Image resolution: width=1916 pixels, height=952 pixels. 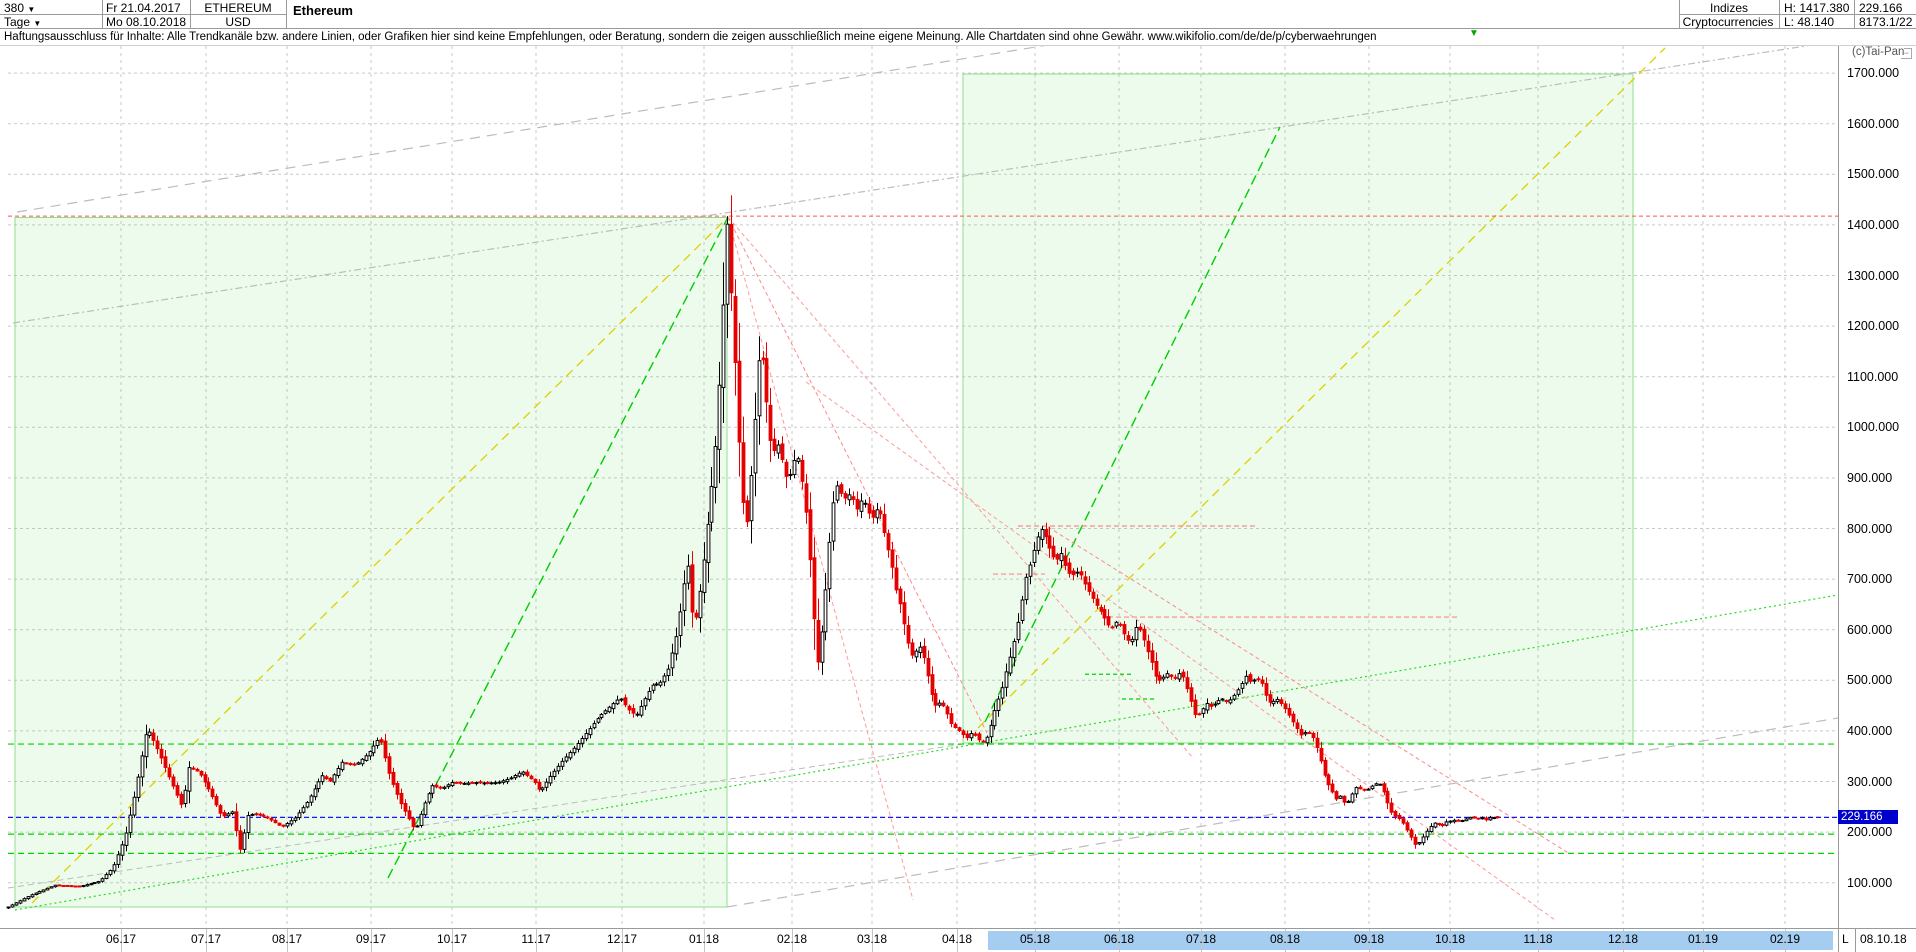 What do you see at coordinates (17, 22) in the screenshot?
I see `period-label: Tage` at bounding box center [17, 22].